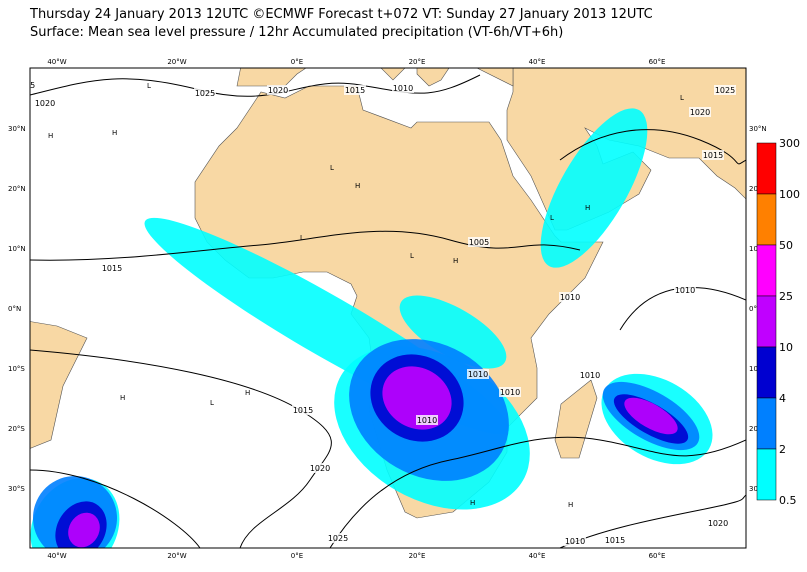  Describe the element at coordinates (786, 296) in the screenshot. I see `legend-label: 25` at that location.